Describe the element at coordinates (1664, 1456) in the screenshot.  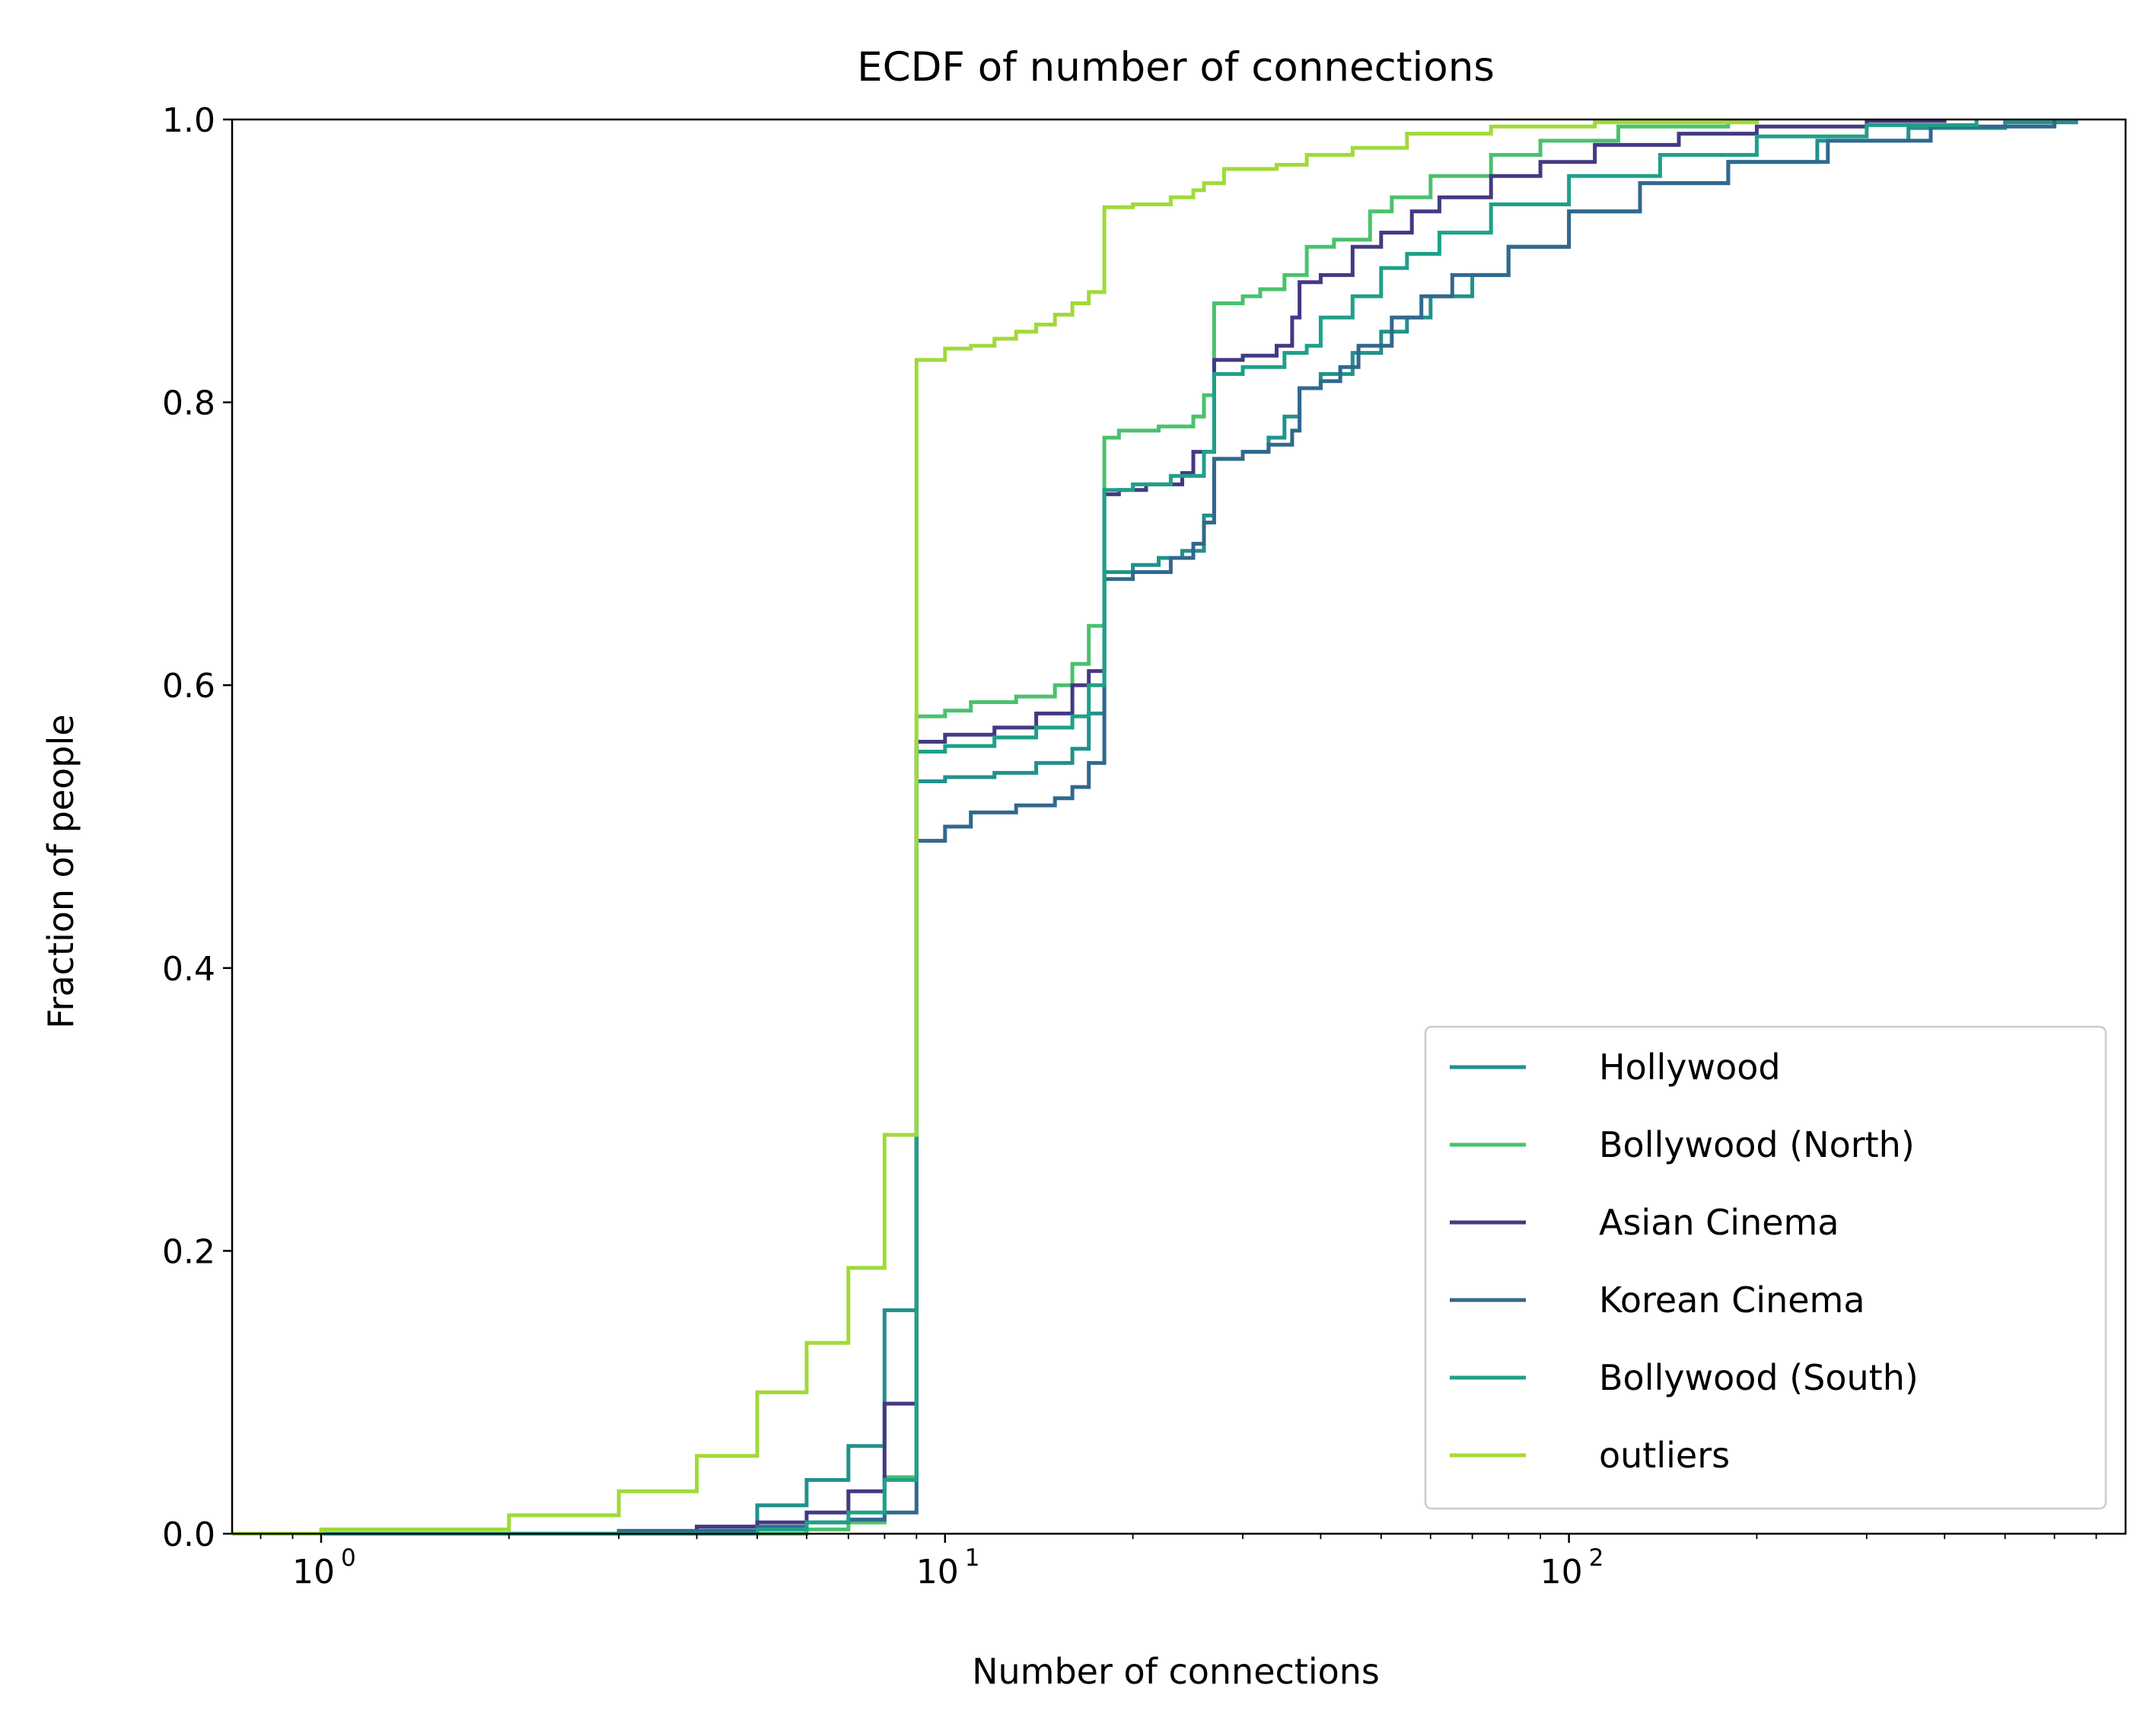
I see `legend-label: outliers` at that location.